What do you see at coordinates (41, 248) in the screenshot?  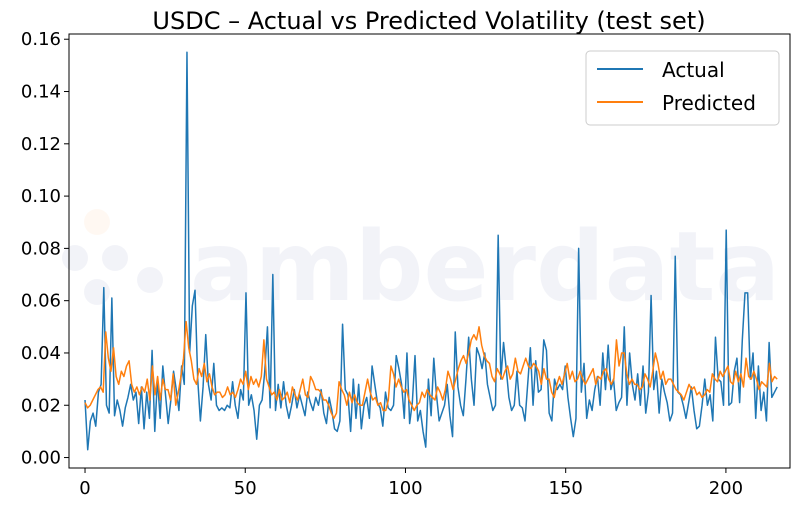 I see `y-tick-label: 0.08` at bounding box center [41, 248].